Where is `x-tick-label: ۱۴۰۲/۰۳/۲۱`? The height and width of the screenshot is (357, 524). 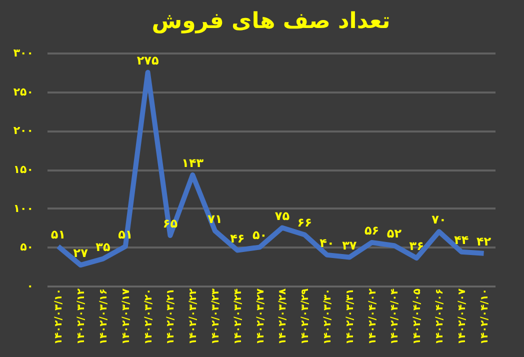 x-tick-label: ۱۴۰۲/۰۳/۲۱ is located at coordinates (171, 316).